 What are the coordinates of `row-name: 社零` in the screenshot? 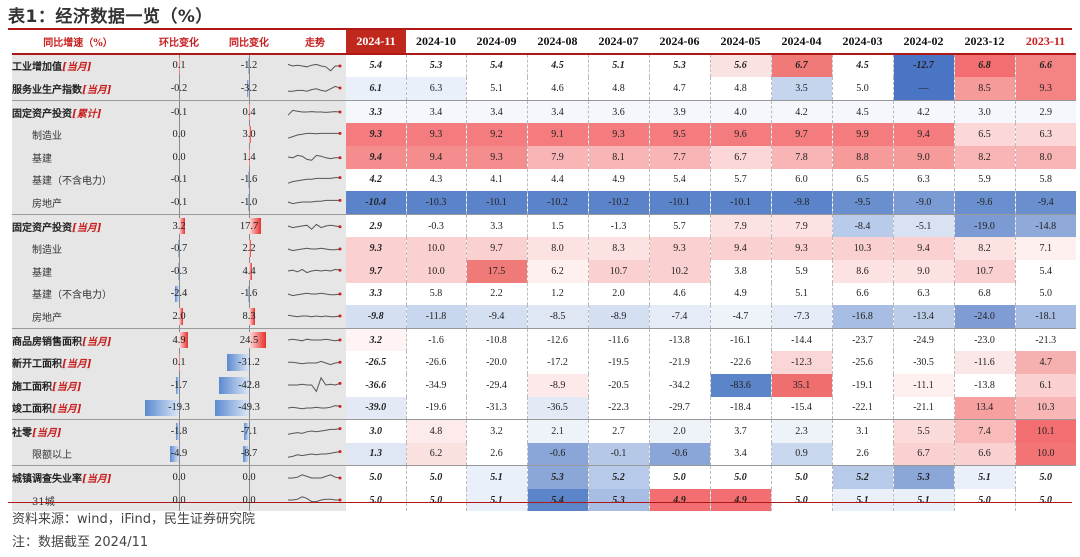 It's located at (22, 433).